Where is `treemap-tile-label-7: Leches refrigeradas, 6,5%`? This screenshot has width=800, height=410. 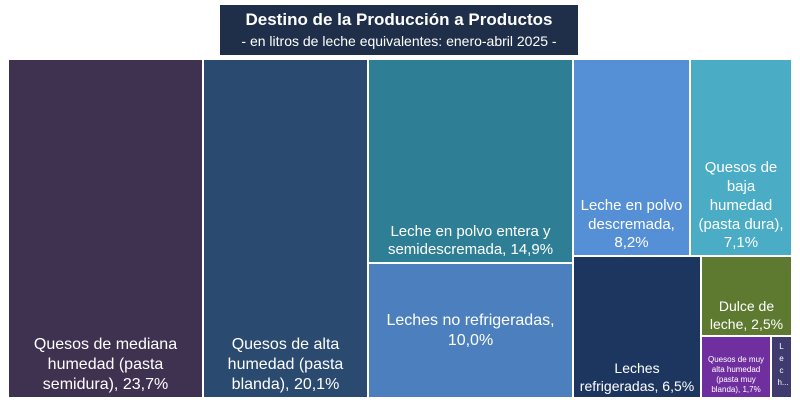
treemap-tile-label-7: Leches refrigeradas, 6,5% is located at coordinates (637, 377).